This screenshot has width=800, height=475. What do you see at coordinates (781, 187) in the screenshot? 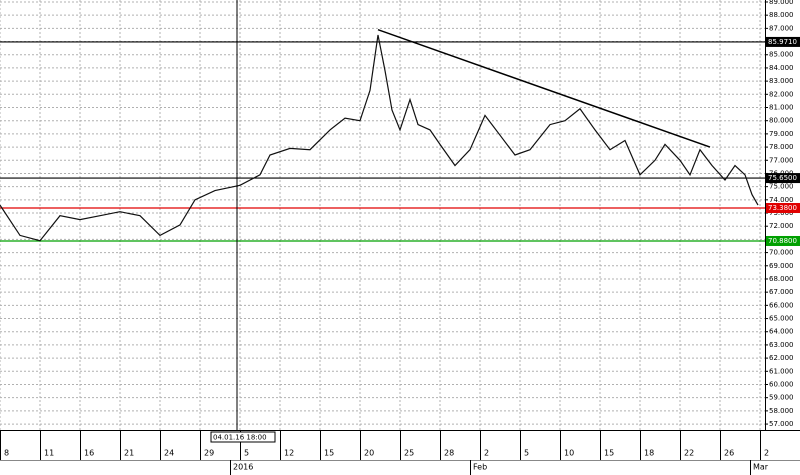
I see `y-tick-label: 75.000` at bounding box center [781, 187].